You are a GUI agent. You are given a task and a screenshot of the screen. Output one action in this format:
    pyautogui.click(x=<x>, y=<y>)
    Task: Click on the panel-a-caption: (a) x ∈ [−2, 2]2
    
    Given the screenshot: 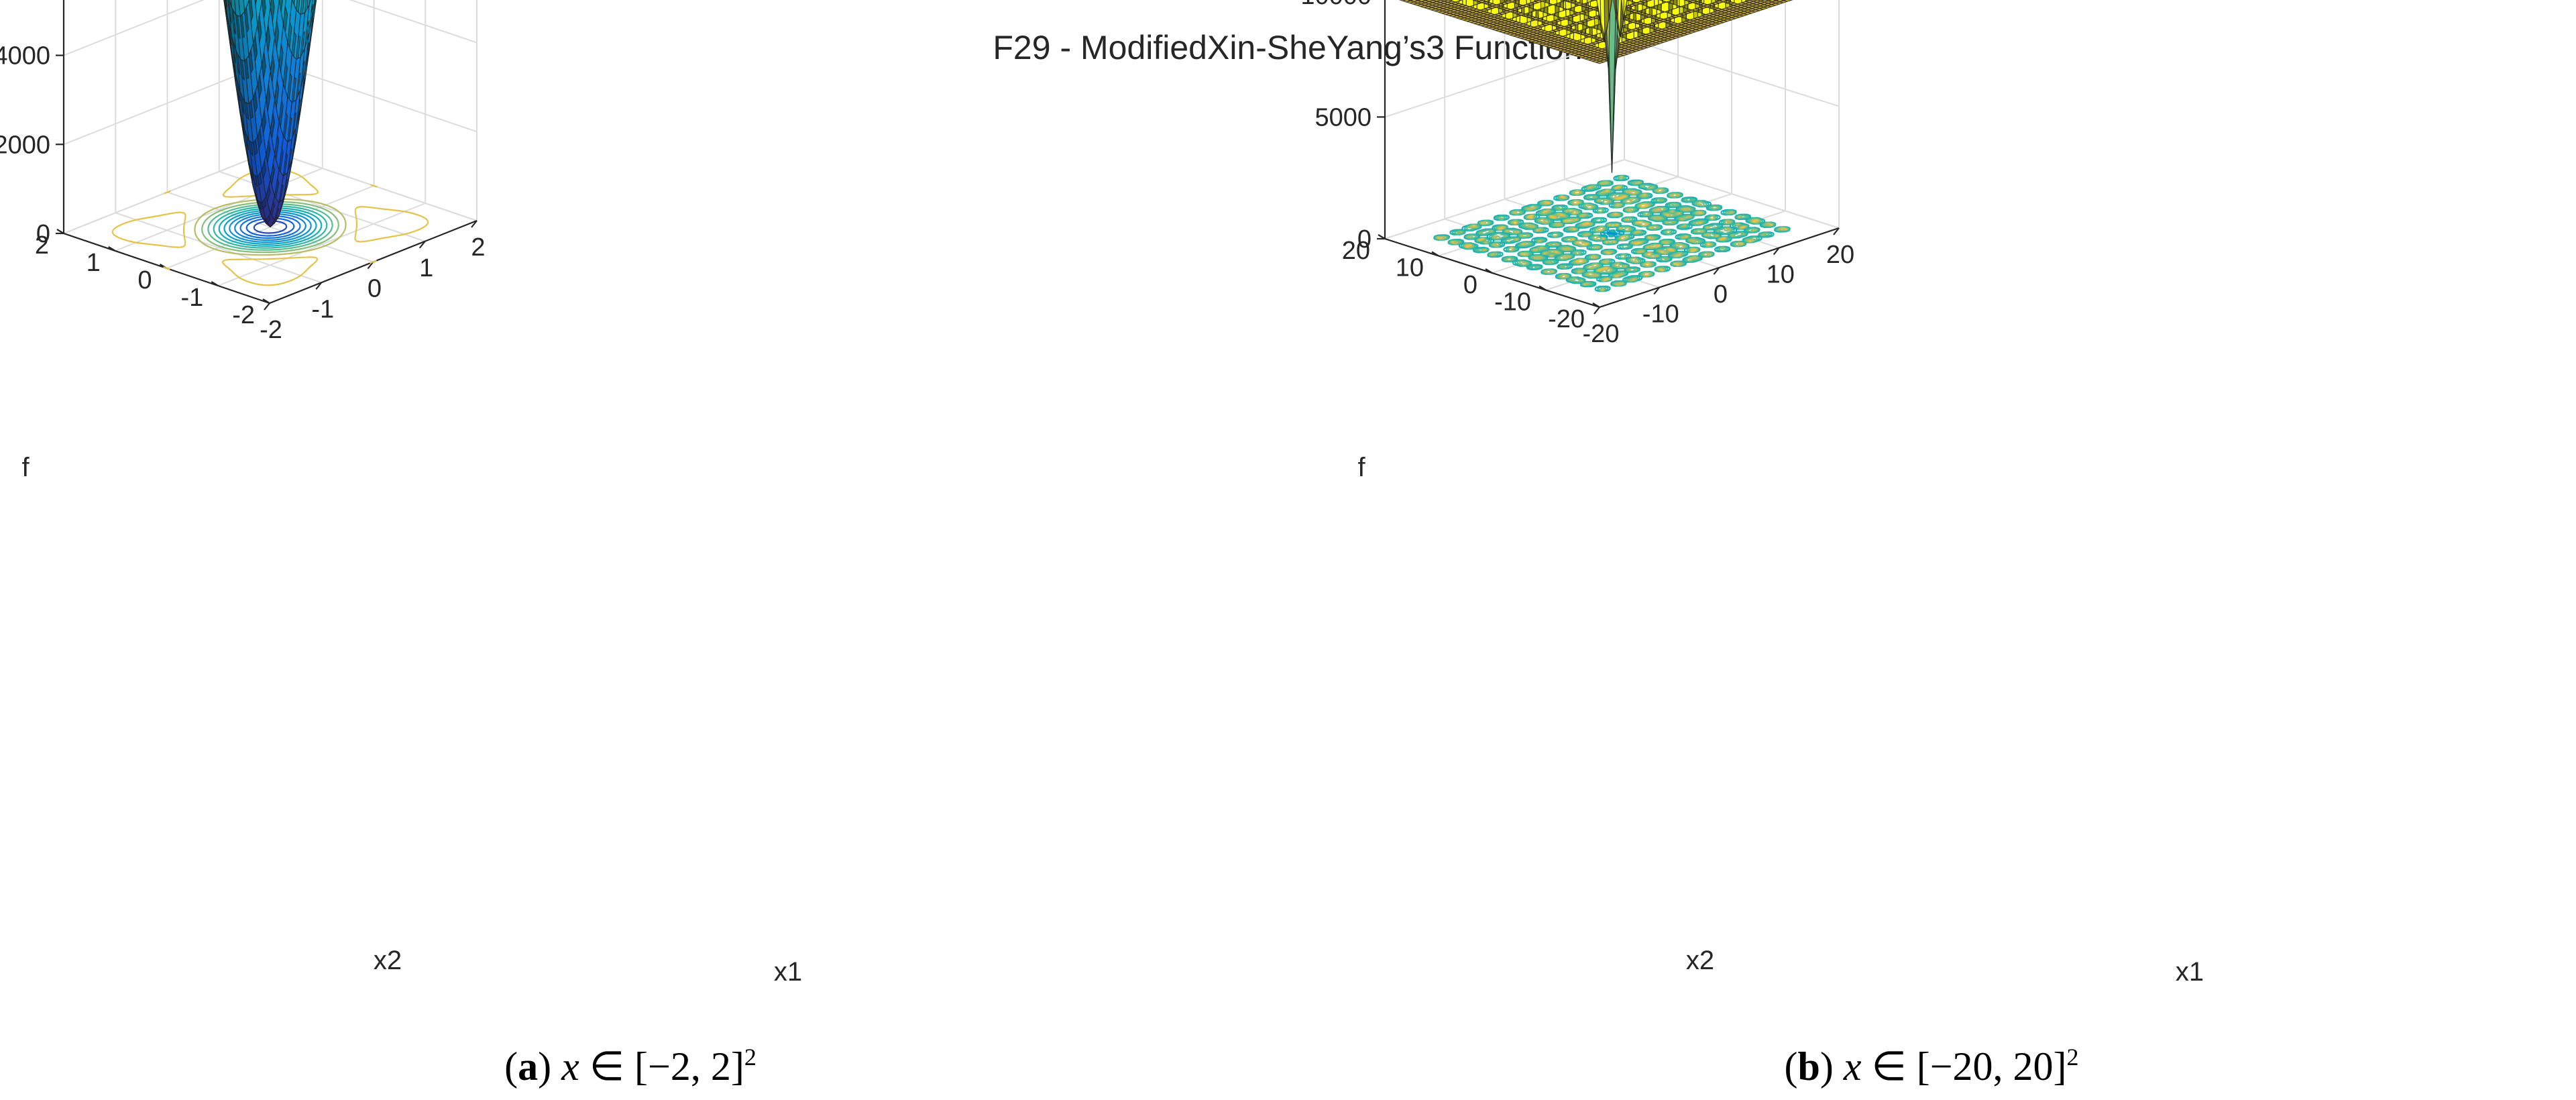 What is the action you would take?
    pyautogui.click(x=630, y=1066)
    